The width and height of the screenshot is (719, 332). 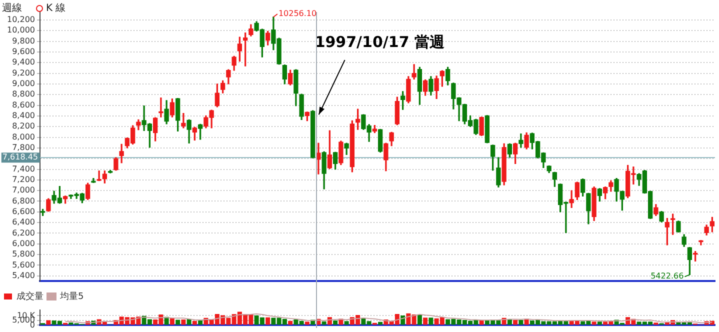 What do you see at coordinates (23, 105) in the screenshot?
I see `y-tick-label: 8,600` at bounding box center [23, 105].